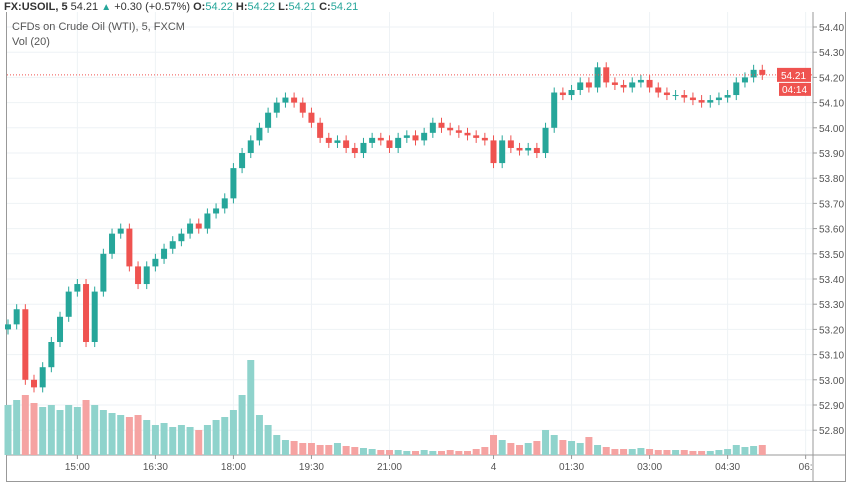 This screenshot has width=852, height=485. What do you see at coordinates (831, 431) in the screenshot?
I see `y-tick-label: 52.80` at bounding box center [831, 431].